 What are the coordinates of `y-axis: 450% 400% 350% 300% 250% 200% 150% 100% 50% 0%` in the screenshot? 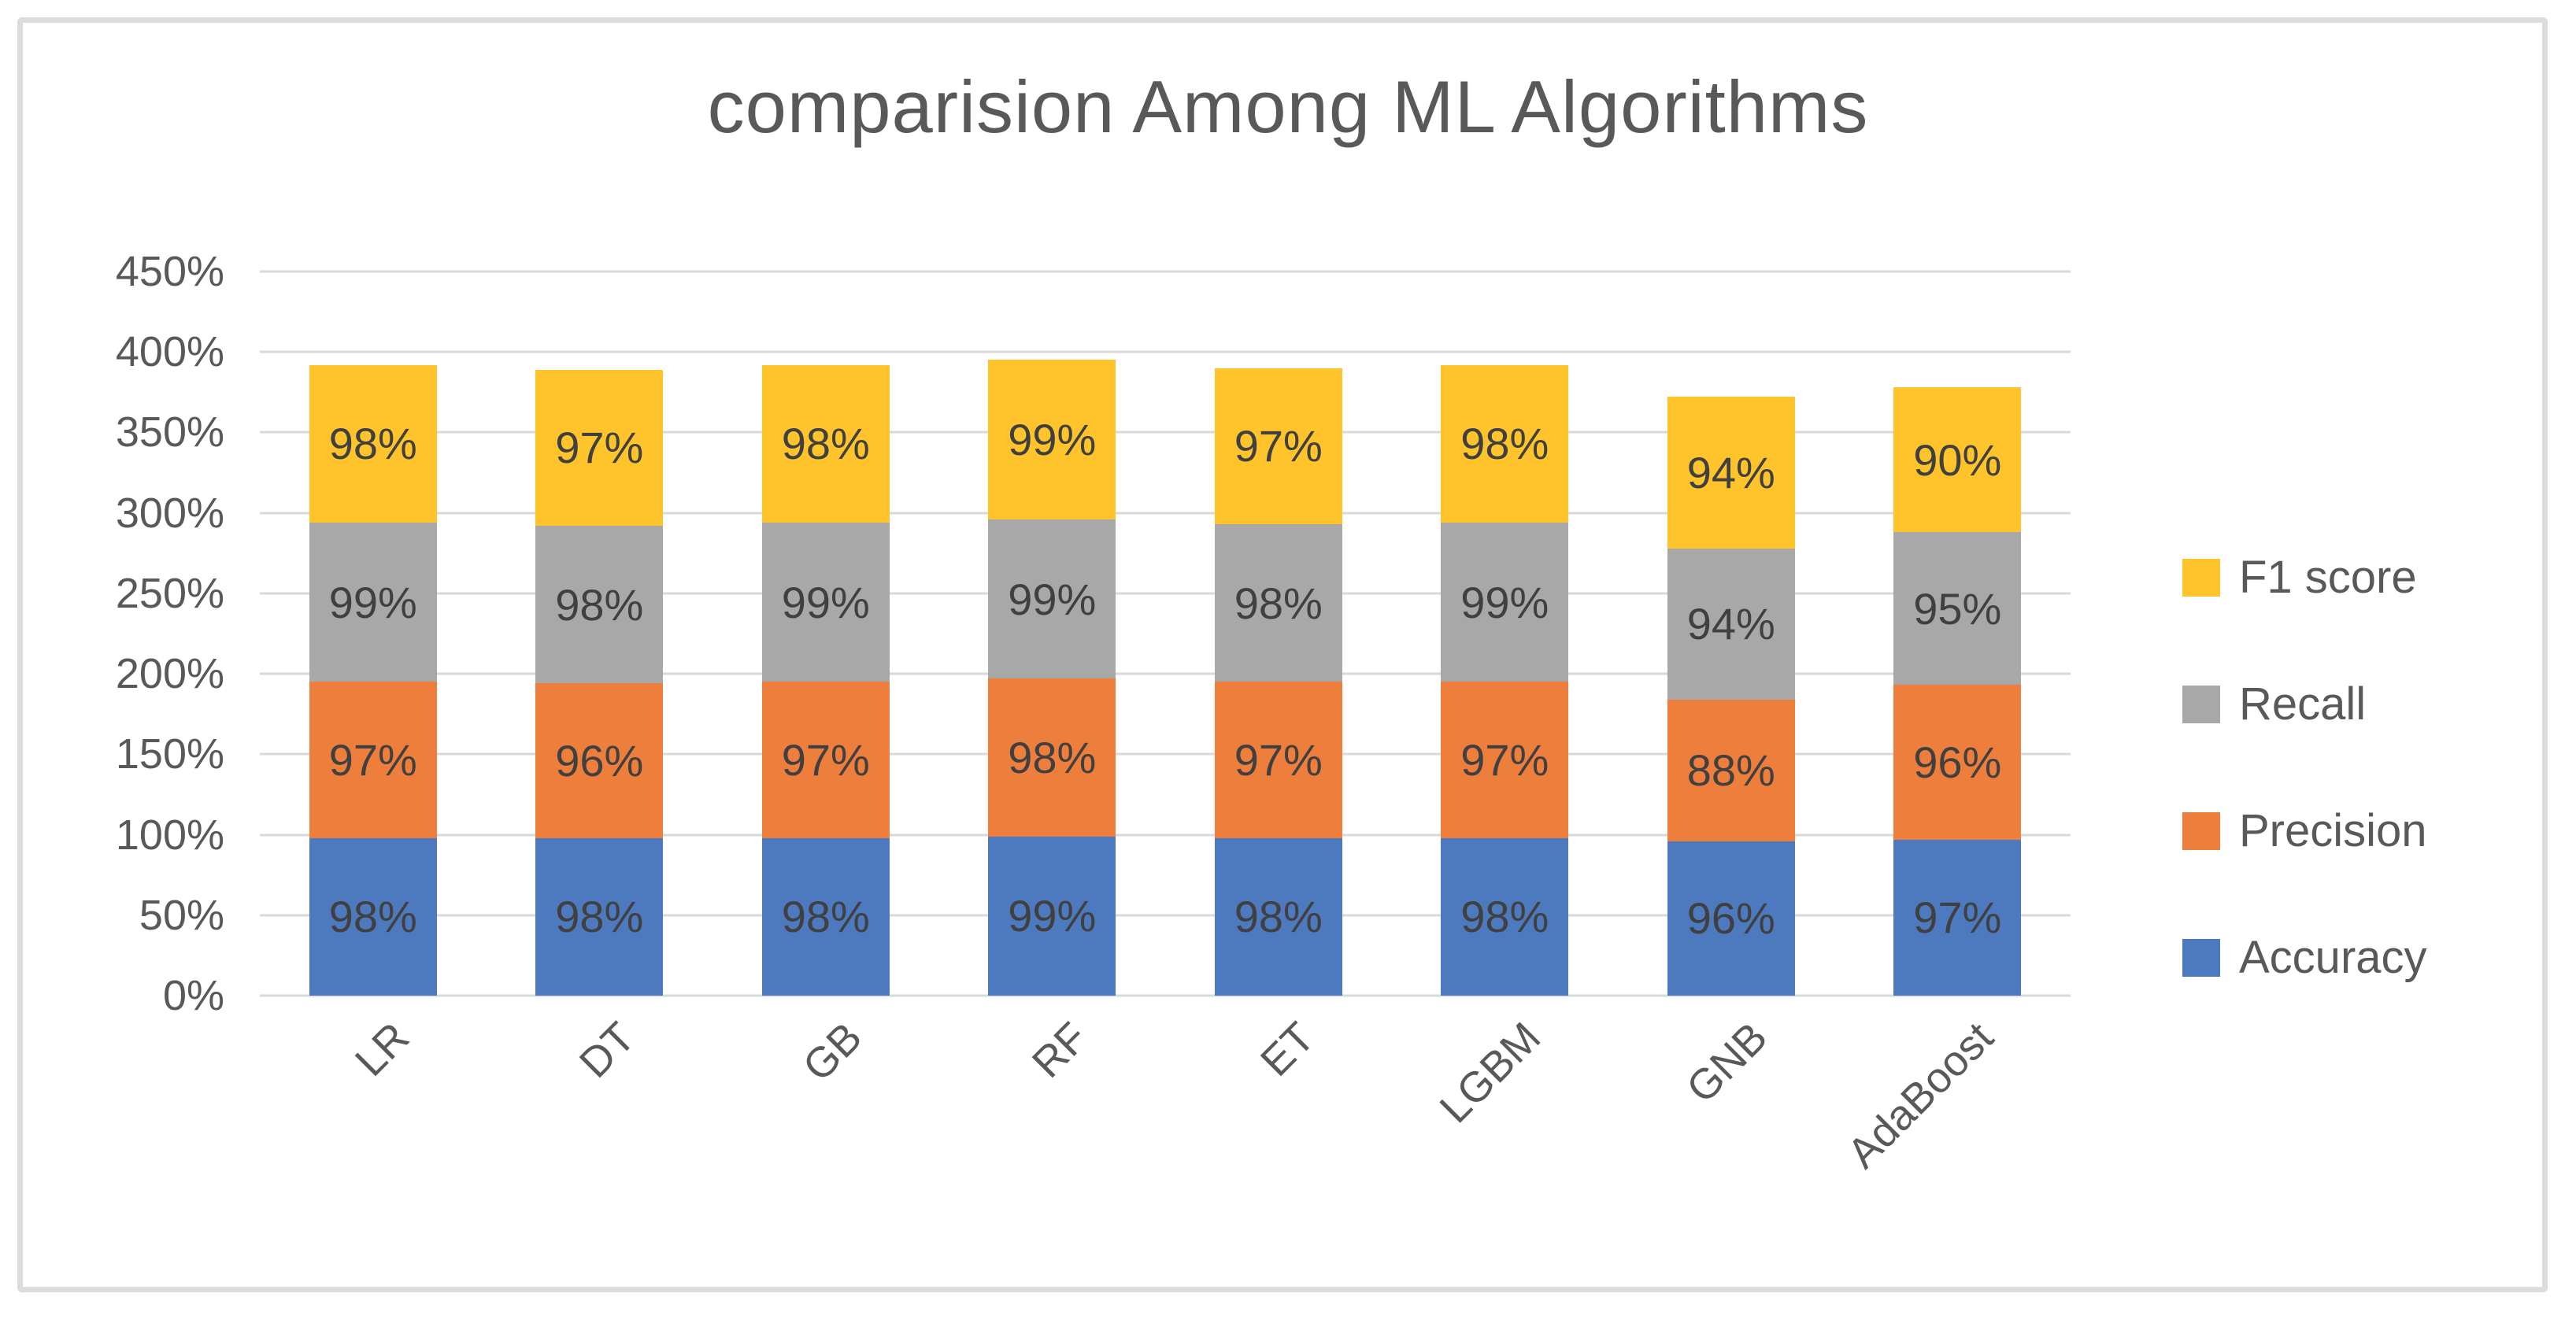 It's located at (135, 633).